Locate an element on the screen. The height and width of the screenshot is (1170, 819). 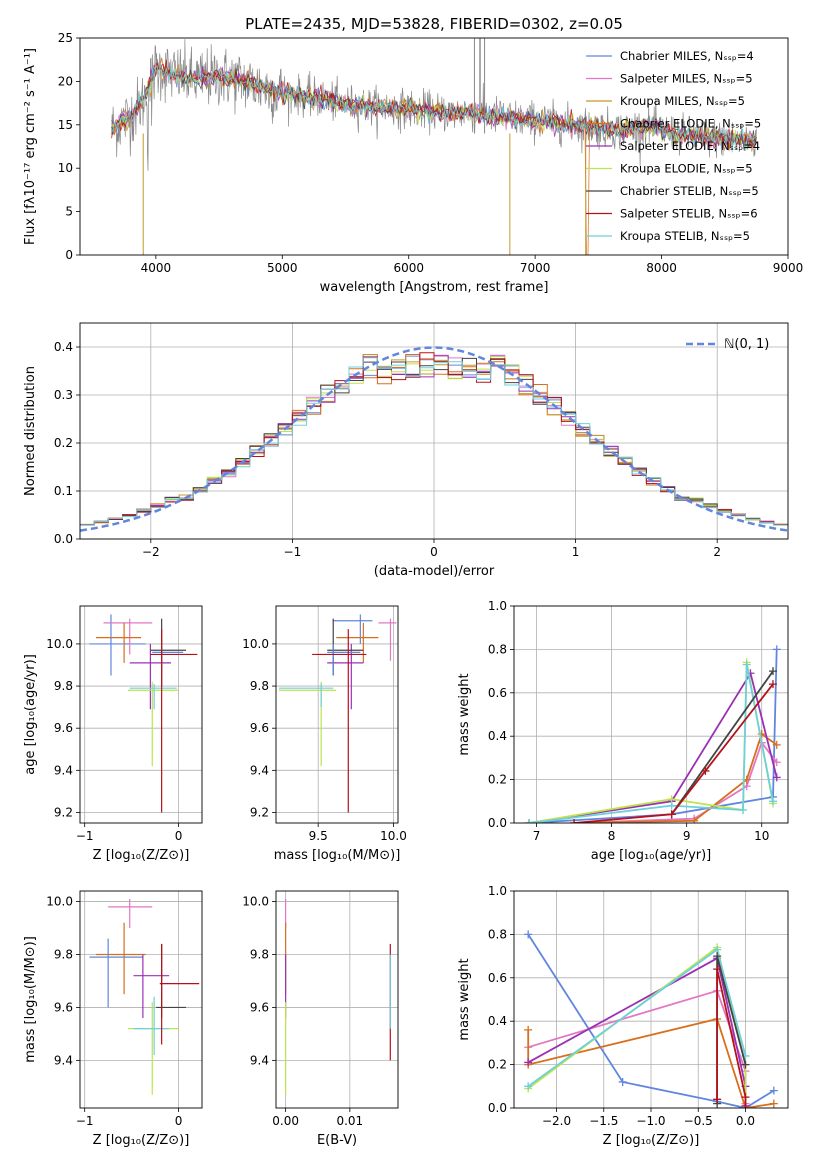
y-tick-label: 0.8 is located at coordinates (497, 649).